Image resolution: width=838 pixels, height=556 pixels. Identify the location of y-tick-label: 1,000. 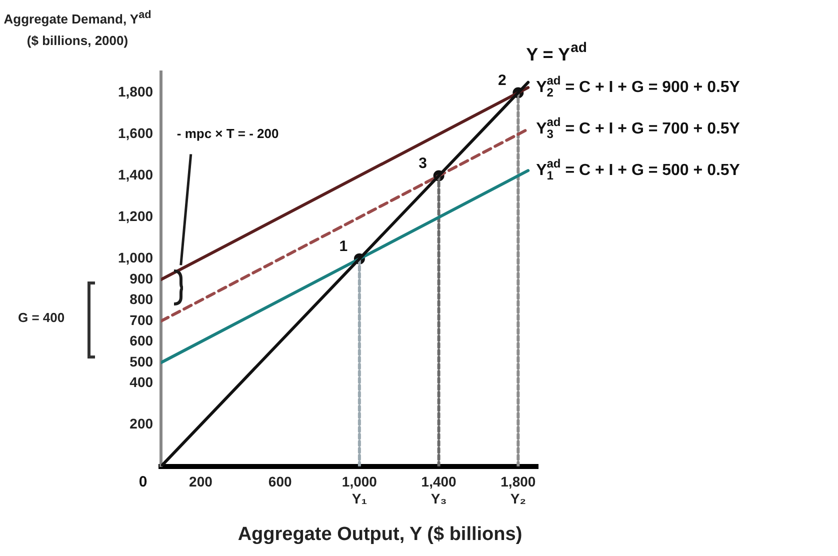
(136, 258).